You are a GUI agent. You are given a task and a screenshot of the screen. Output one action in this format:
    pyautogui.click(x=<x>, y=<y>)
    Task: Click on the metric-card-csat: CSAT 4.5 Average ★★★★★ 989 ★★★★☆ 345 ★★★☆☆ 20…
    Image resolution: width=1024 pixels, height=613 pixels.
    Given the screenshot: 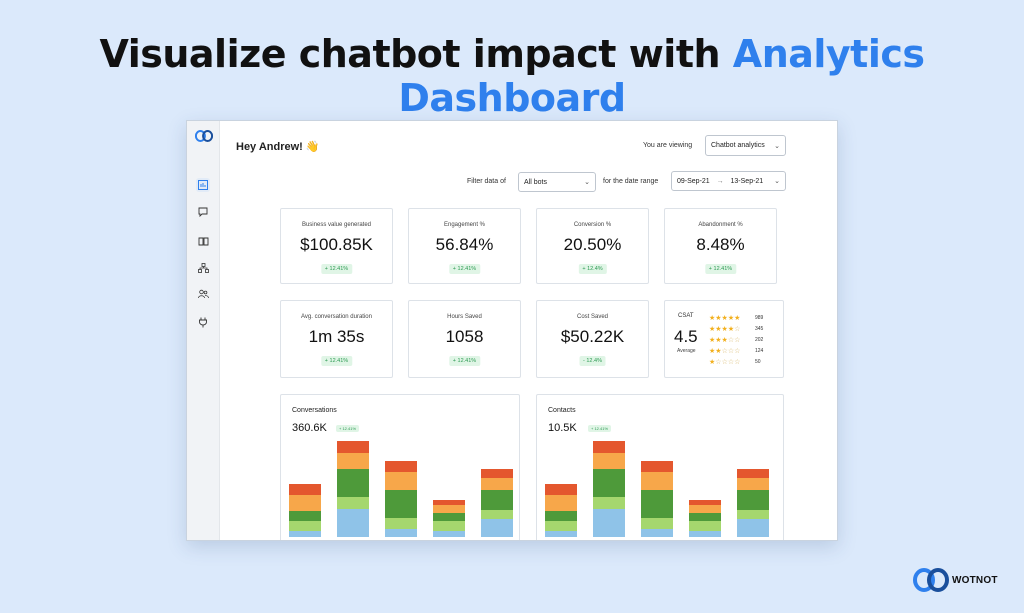 What is the action you would take?
    pyautogui.click(x=724, y=339)
    